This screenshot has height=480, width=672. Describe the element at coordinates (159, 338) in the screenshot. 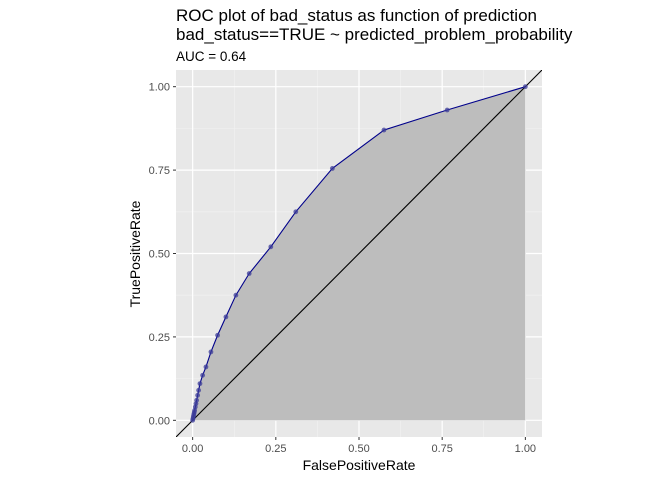

I see `y-tick-label: 0.25` at that location.